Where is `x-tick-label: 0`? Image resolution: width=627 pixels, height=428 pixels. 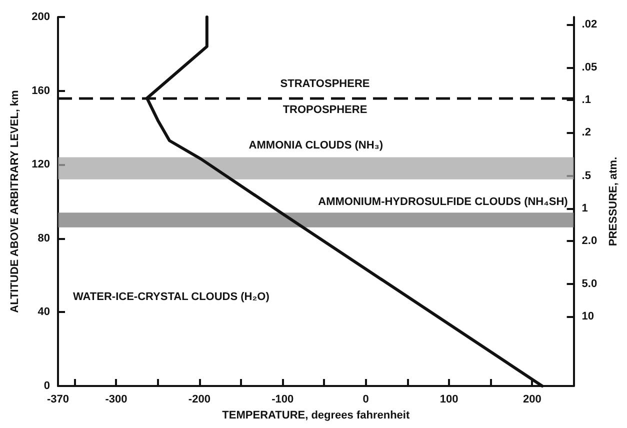
x-tick-label: 0 is located at coordinates (365, 400).